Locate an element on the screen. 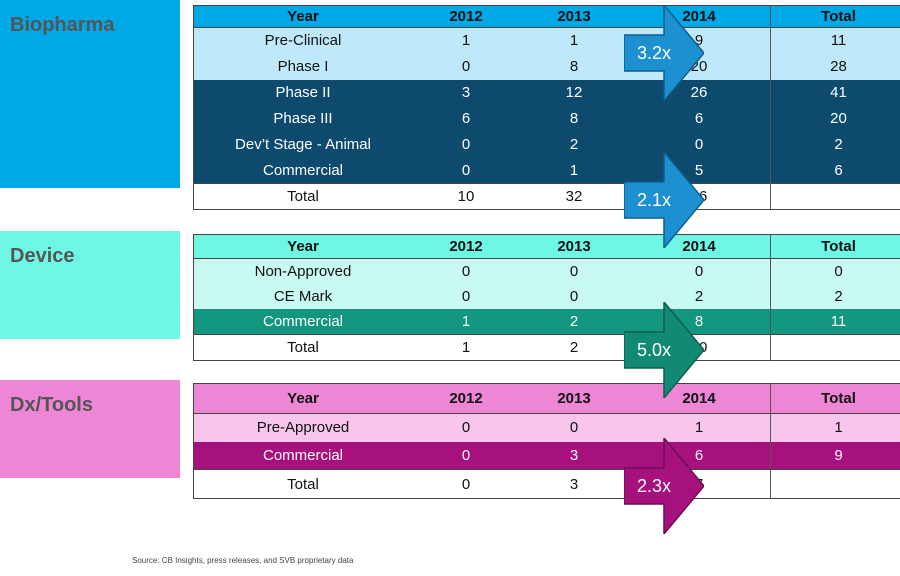 The height and width of the screenshot is (576, 900). table-row: Pre-Approved 0 0 1 1 is located at coordinates (546, 427).